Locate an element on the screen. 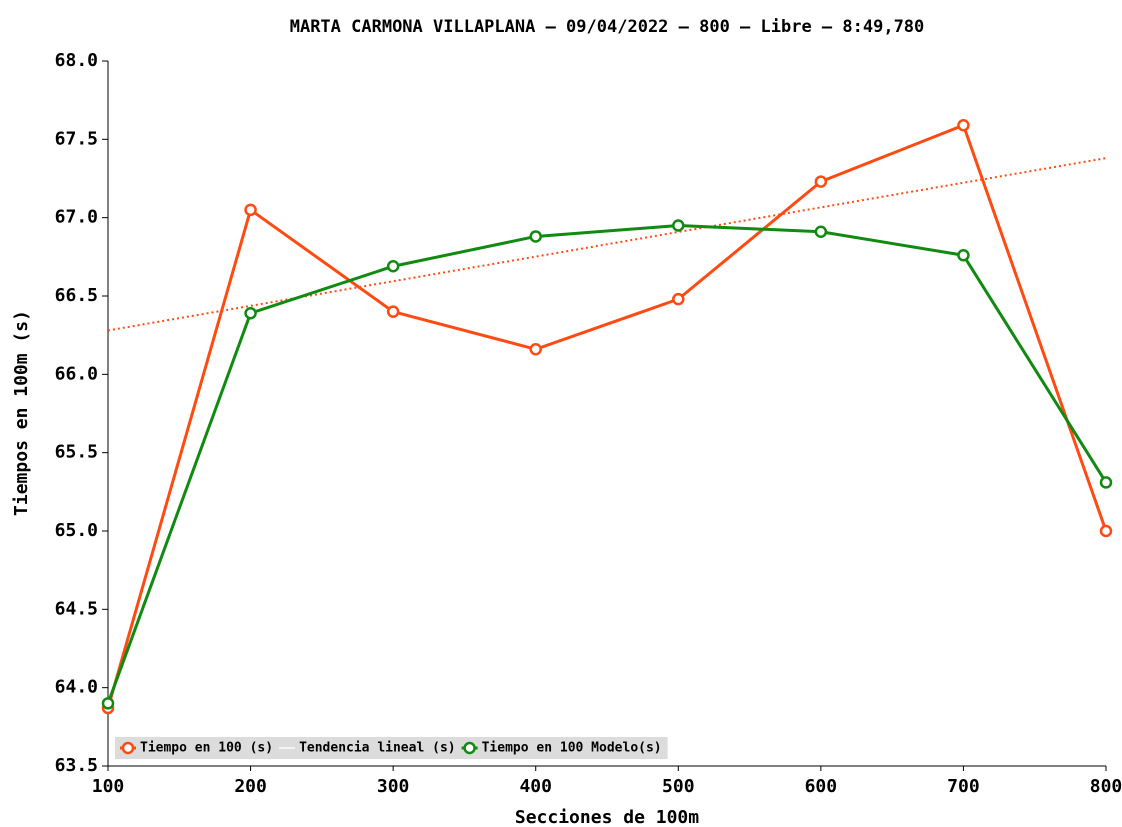 The height and width of the screenshot is (827, 1122). y-tick-label: 63.5 is located at coordinates (76, 765).